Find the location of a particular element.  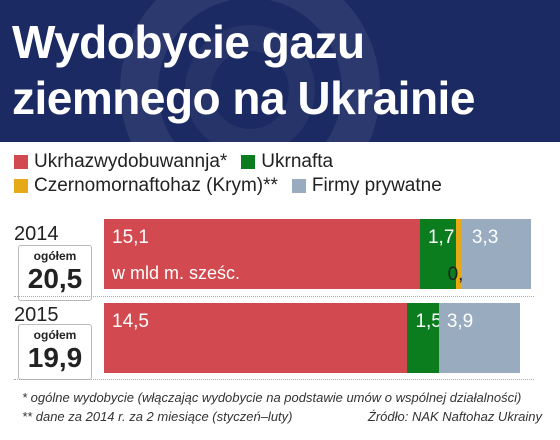

legend-label: Czernomornaftohaz (Krym)** is located at coordinates (156, 185).